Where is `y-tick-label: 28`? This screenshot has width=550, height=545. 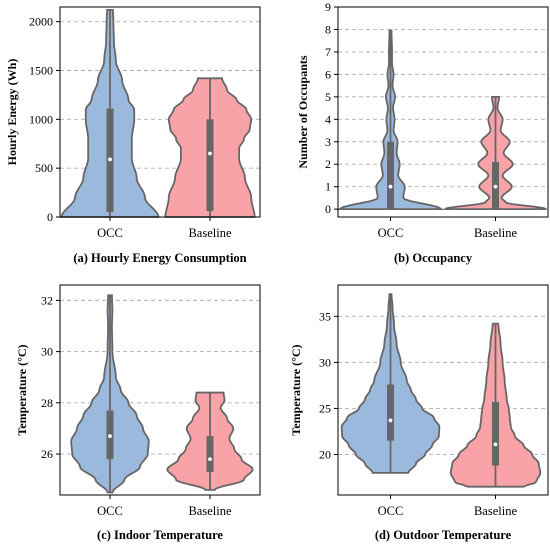 y-tick-label: 28 is located at coordinates (47, 403).